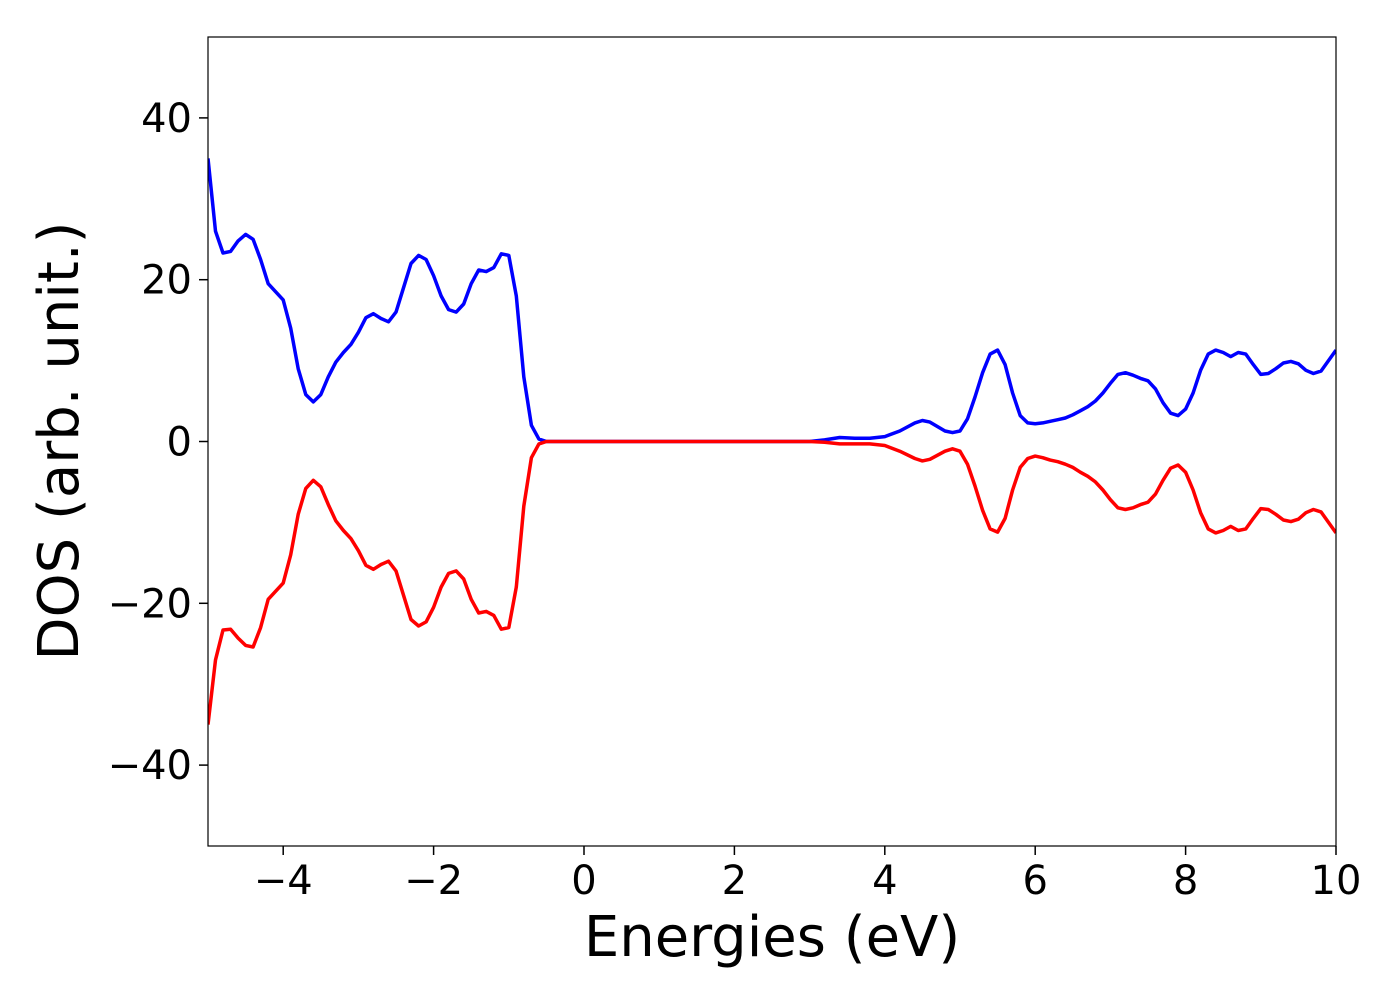 Image resolution: width=1400 pixels, height=1000 pixels. What do you see at coordinates (1336, 881) in the screenshot?
I see `x-tick-label: 10` at bounding box center [1336, 881].